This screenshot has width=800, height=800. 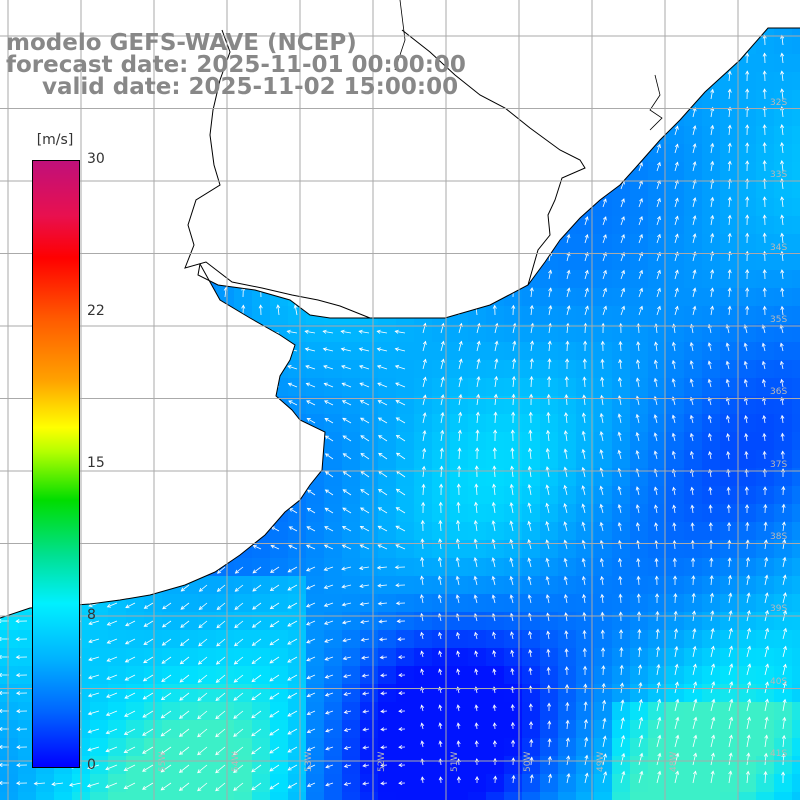 What do you see at coordinates (96, 463) in the screenshot?
I see `colorbar-tick: 15` at bounding box center [96, 463].